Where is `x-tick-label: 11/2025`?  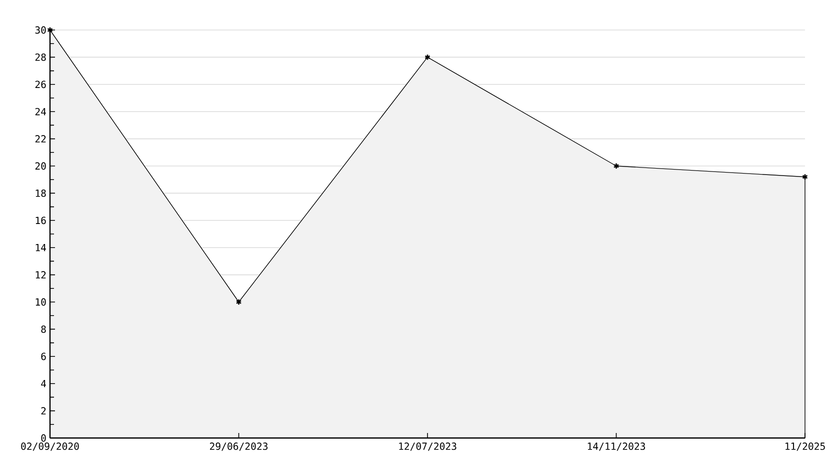 x-tick-label: 11/2025 is located at coordinates (805, 446).